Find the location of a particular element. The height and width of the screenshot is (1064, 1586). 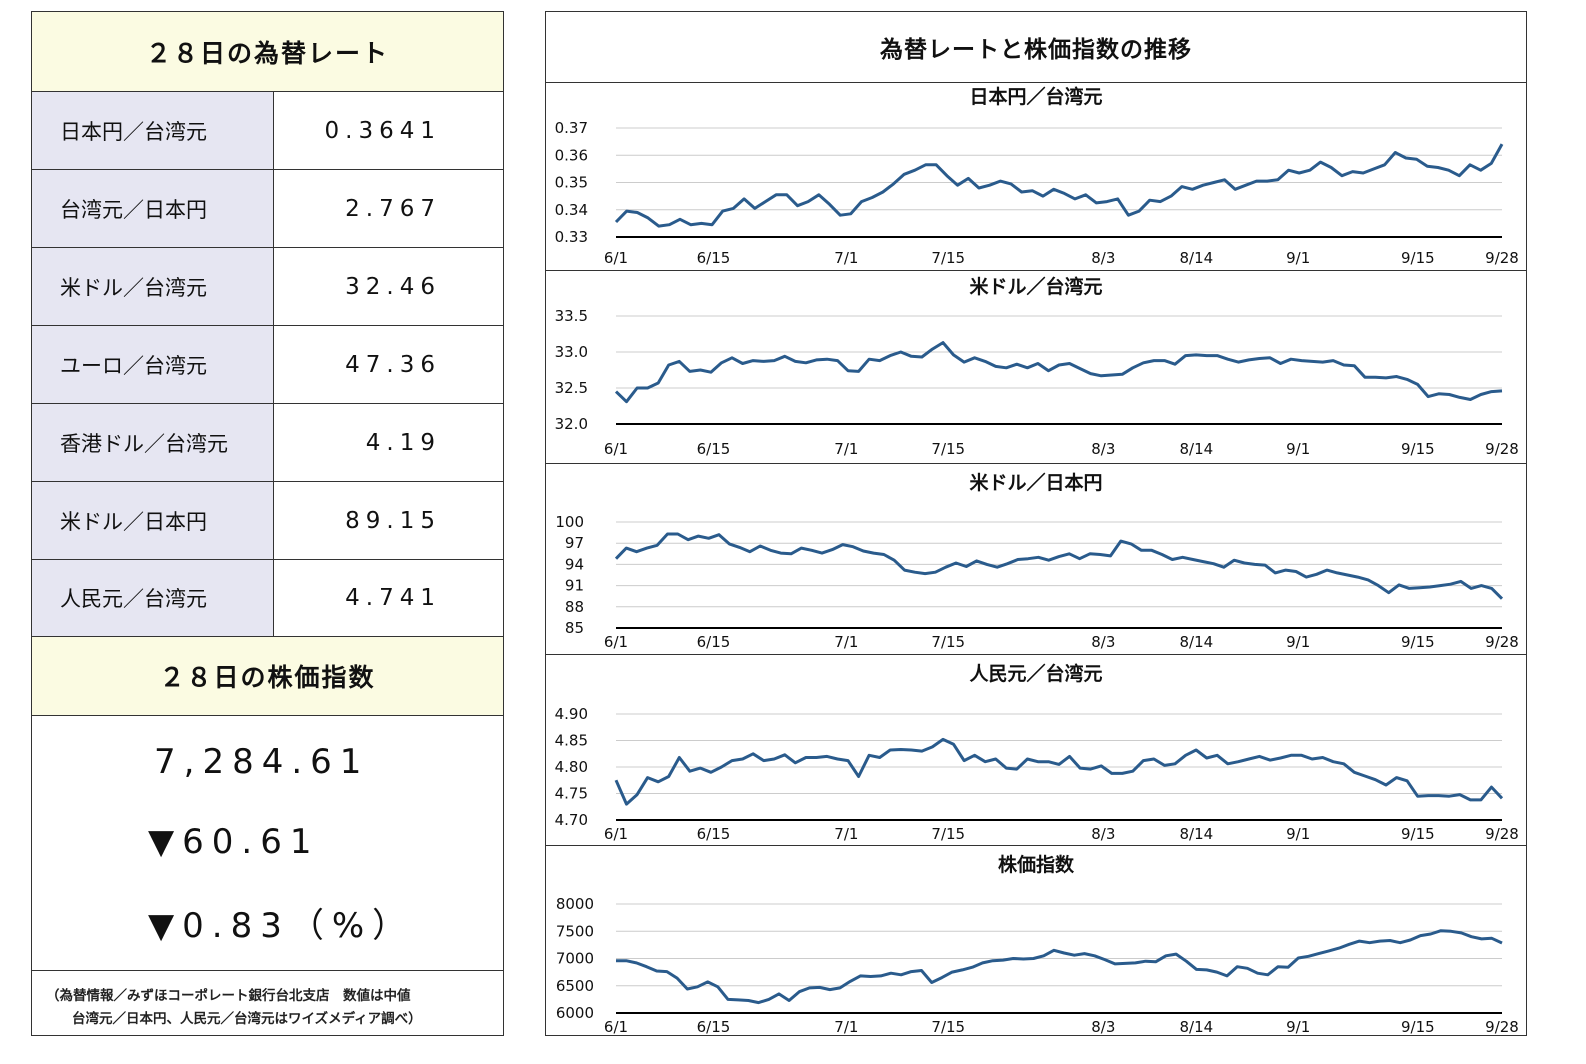

chart-title: 人民元／台湾元 is located at coordinates (1035, 673).